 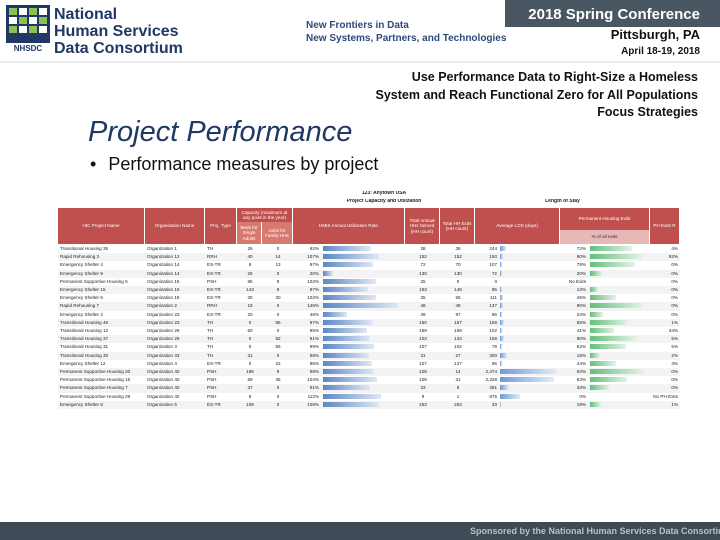 I want to click on table-cell: 60, so click(x=250, y=330).